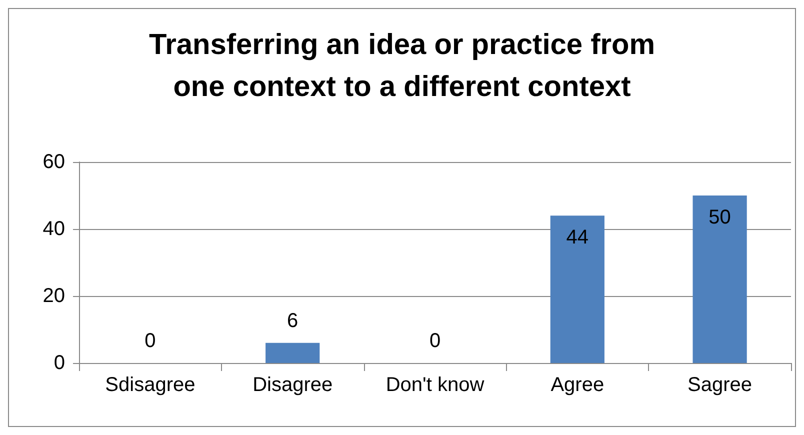  What do you see at coordinates (150, 385) in the screenshot?
I see `x-tick-label: Sdisagree` at bounding box center [150, 385].